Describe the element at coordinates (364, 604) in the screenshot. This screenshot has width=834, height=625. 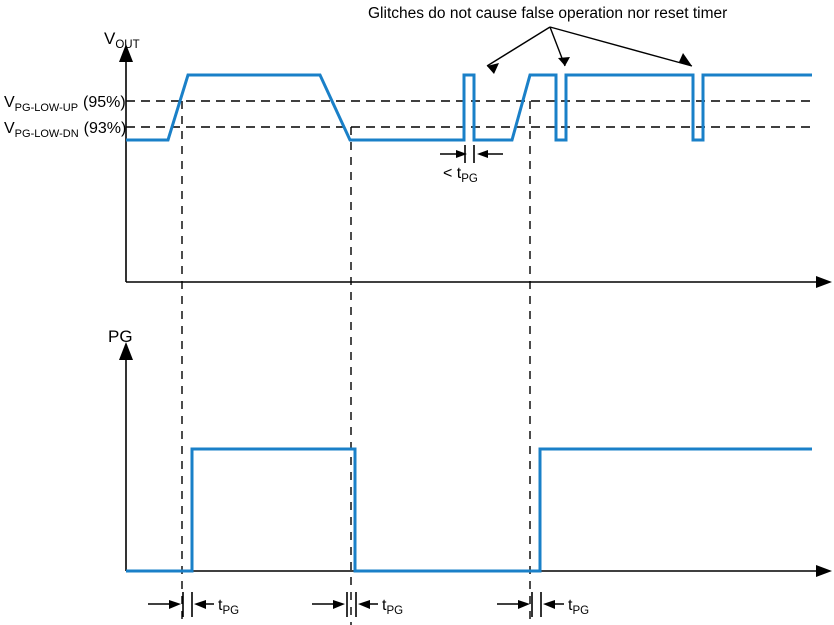
I see `tpg-marker-2-right-arrowhead` at that location.